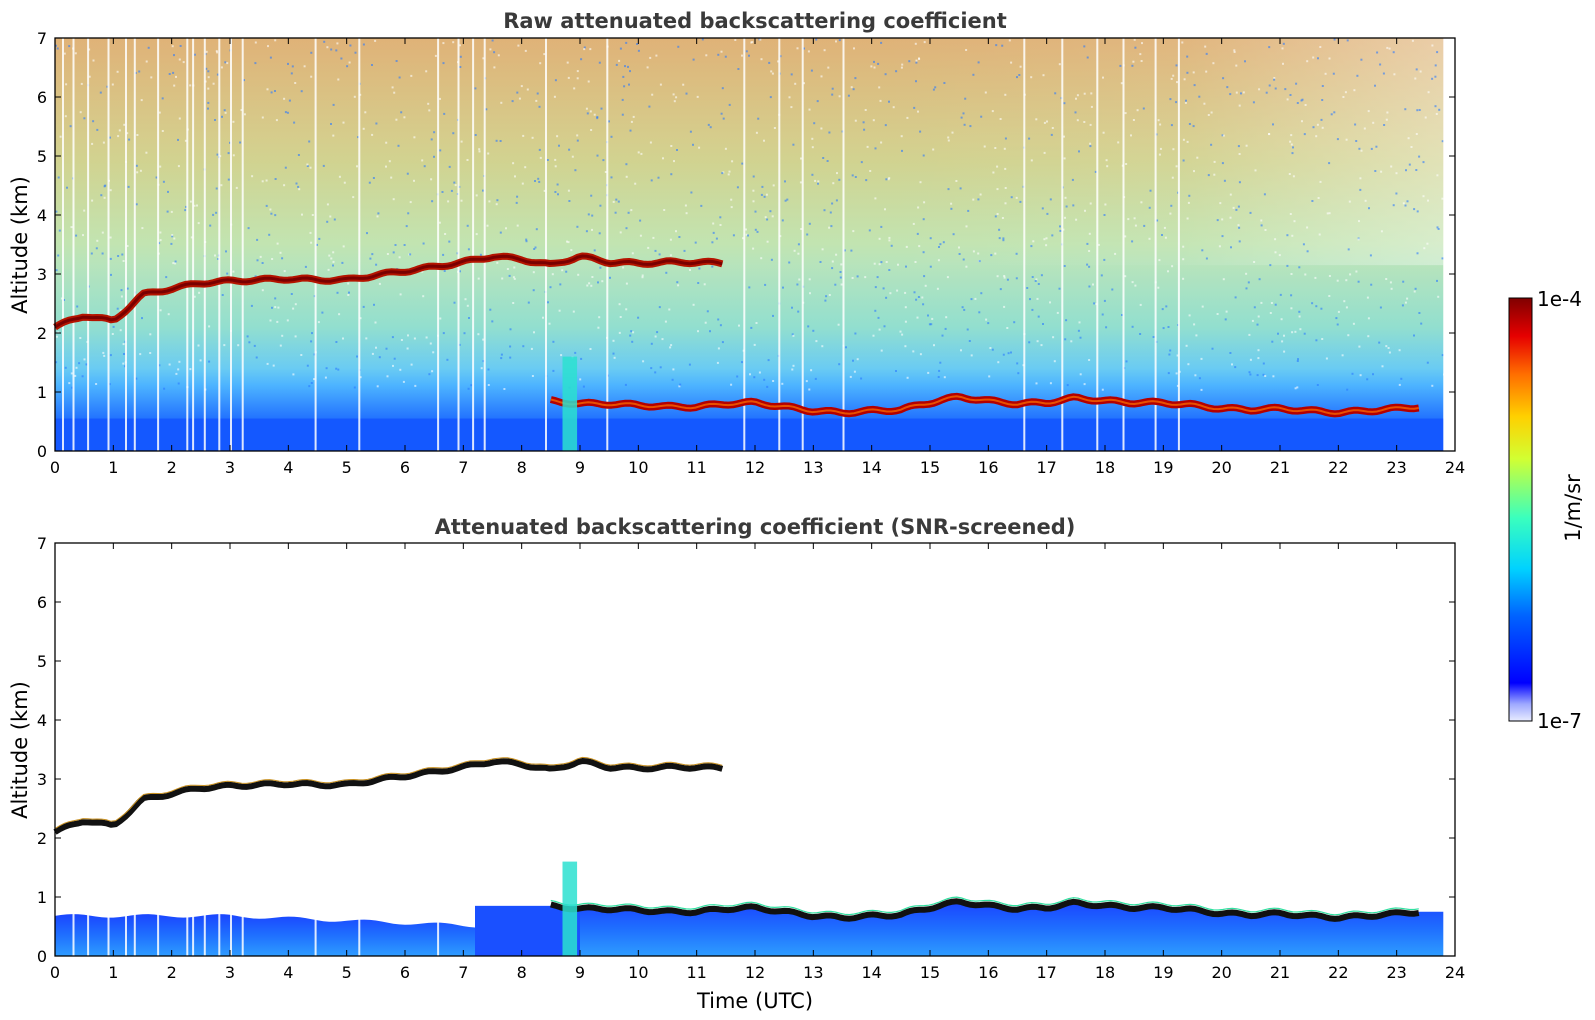  What do you see at coordinates (1449, 244) in the screenshot?
I see `raw-no-data` at bounding box center [1449, 244].